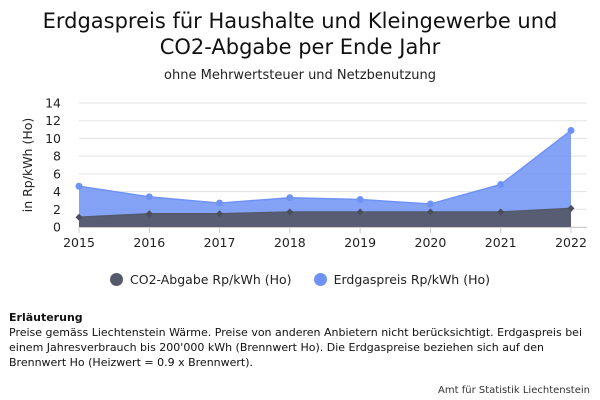  I want to click on x-tick-label: 2022, so click(571, 242).